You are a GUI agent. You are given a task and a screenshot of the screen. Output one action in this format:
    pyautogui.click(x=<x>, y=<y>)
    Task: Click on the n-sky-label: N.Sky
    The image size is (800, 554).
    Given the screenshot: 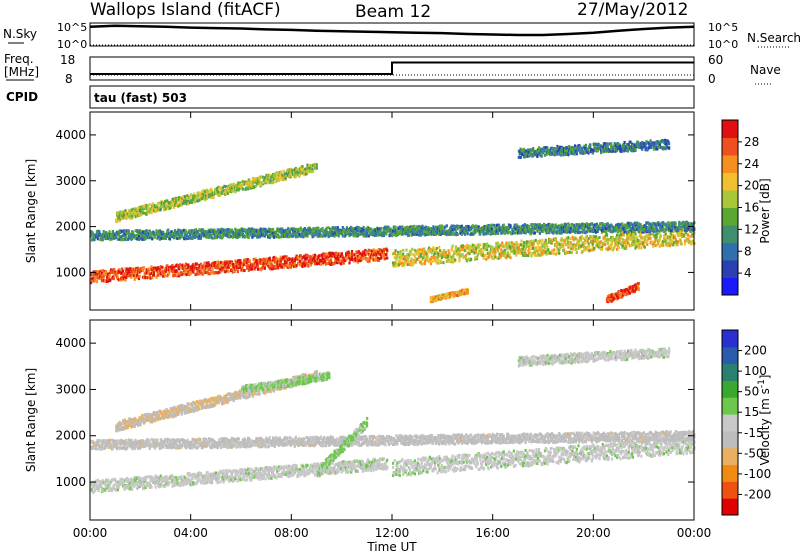 What is the action you would take?
    pyautogui.click(x=20, y=34)
    